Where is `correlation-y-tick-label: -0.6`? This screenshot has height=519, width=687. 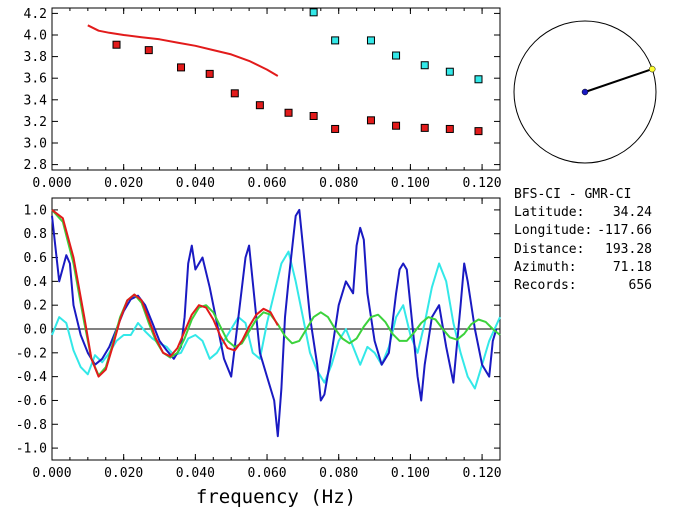 correlation-y-tick-label: -0.6 is located at coordinates (31, 401).